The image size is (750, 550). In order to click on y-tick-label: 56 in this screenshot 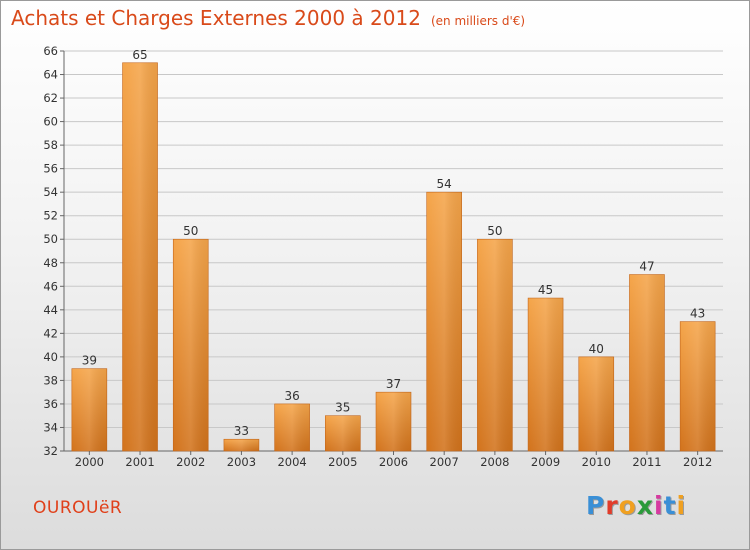, I will do `click(50, 169)`.